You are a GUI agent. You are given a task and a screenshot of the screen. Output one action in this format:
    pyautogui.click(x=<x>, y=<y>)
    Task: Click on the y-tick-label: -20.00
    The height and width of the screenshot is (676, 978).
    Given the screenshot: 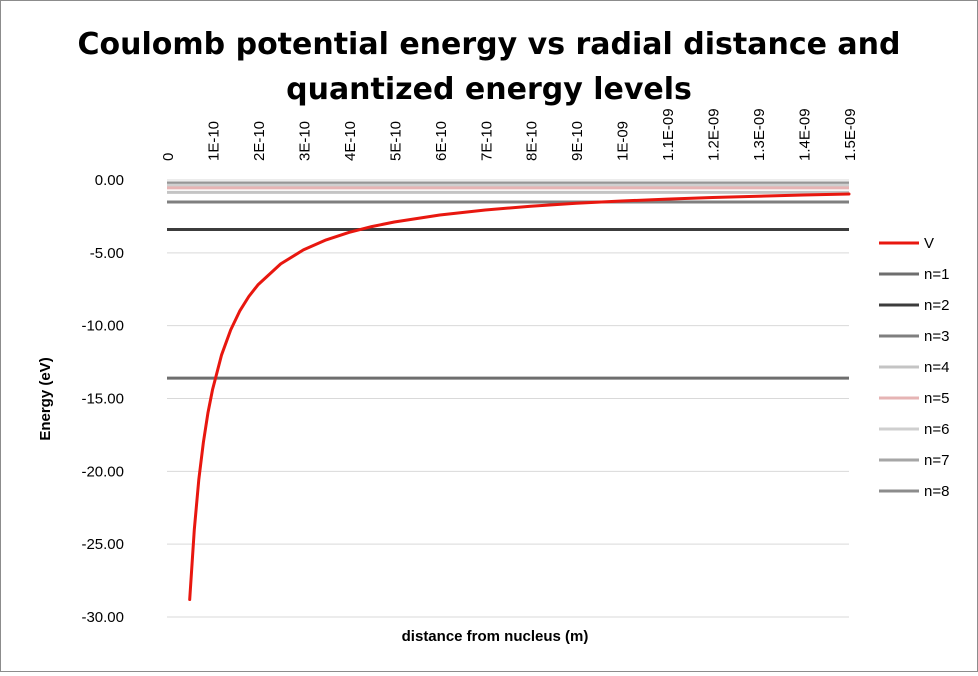 What is the action you would take?
    pyautogui.click(x=102, y=471)
    